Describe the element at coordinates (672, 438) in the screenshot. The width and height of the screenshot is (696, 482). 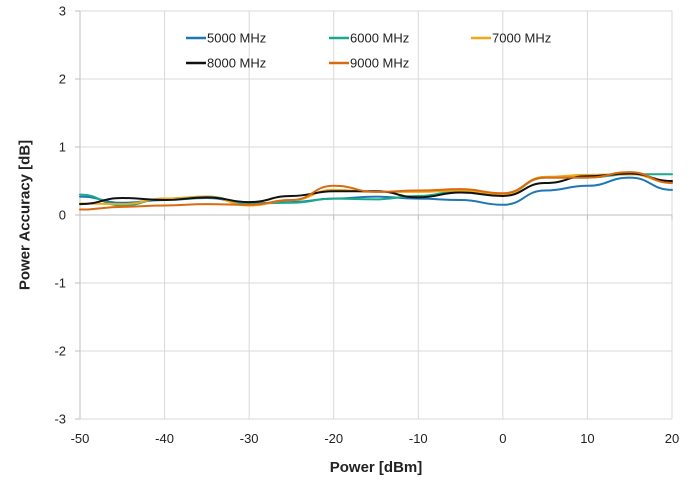
I see `x-tick-label: 20` at that location.